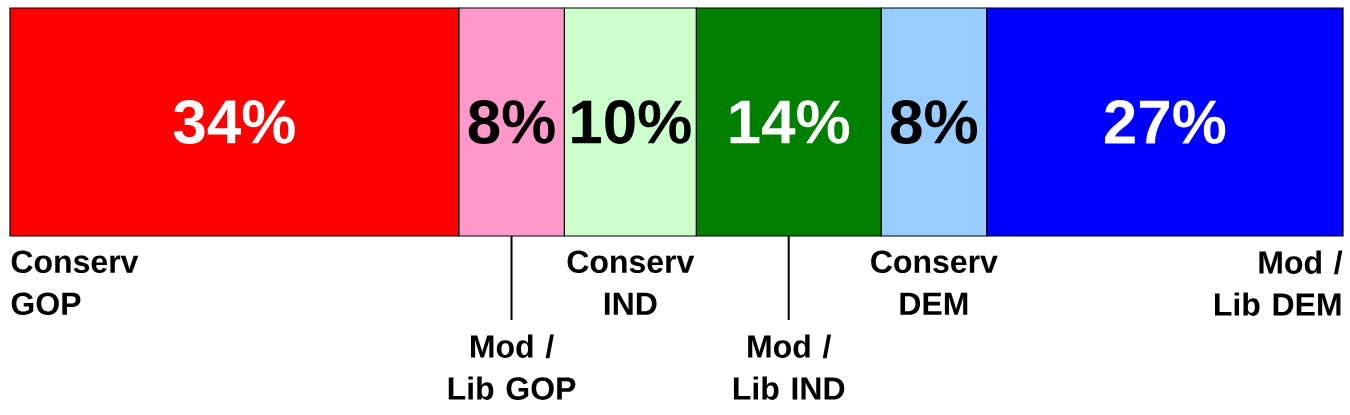 The height and width of the screenshot is (415, 1350). What do you see at coordinates (790, 122) in the screenshot?
I see `data-label: 14%` at bounding box center [790, 122].